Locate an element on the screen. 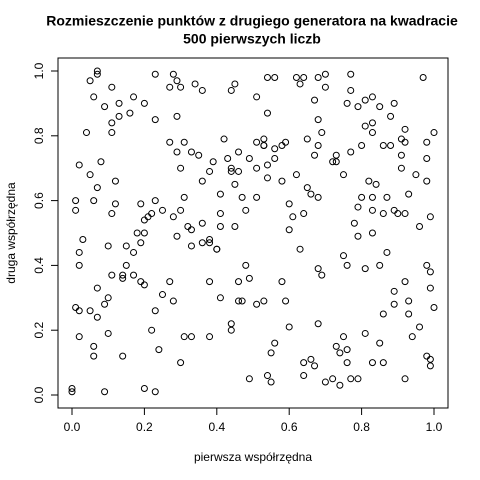  y-tick-label: 0.4 is located at coordinates (39, 265).